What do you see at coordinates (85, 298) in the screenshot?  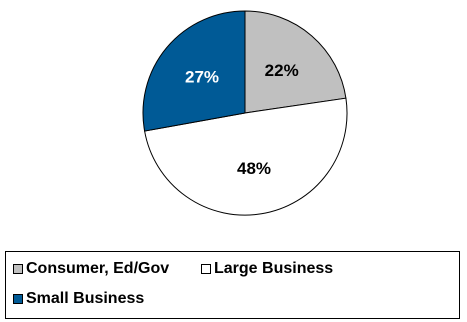 I see `legend-label-small-business: Small Business` at bounding box center [85, 298].